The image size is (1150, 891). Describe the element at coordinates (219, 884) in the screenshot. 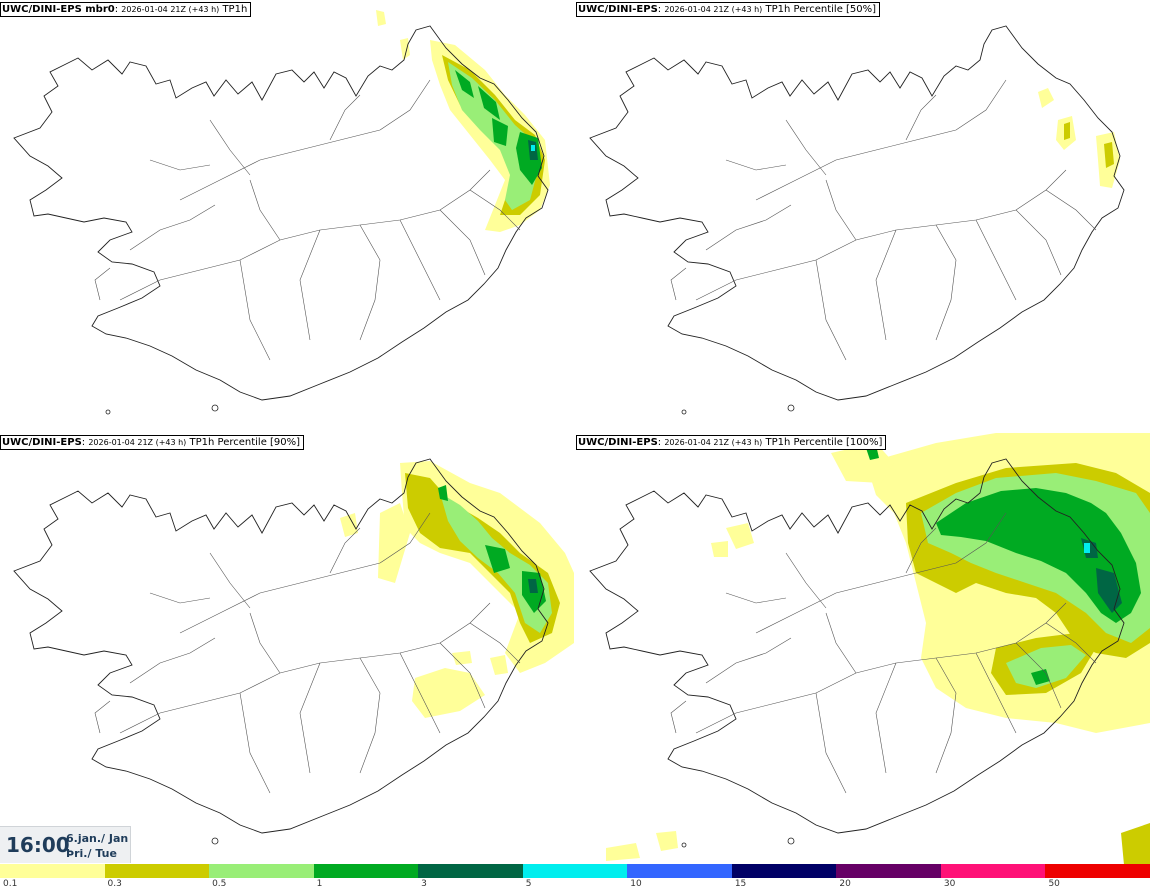

I see `legend-tick-label: 0.5` at that location.